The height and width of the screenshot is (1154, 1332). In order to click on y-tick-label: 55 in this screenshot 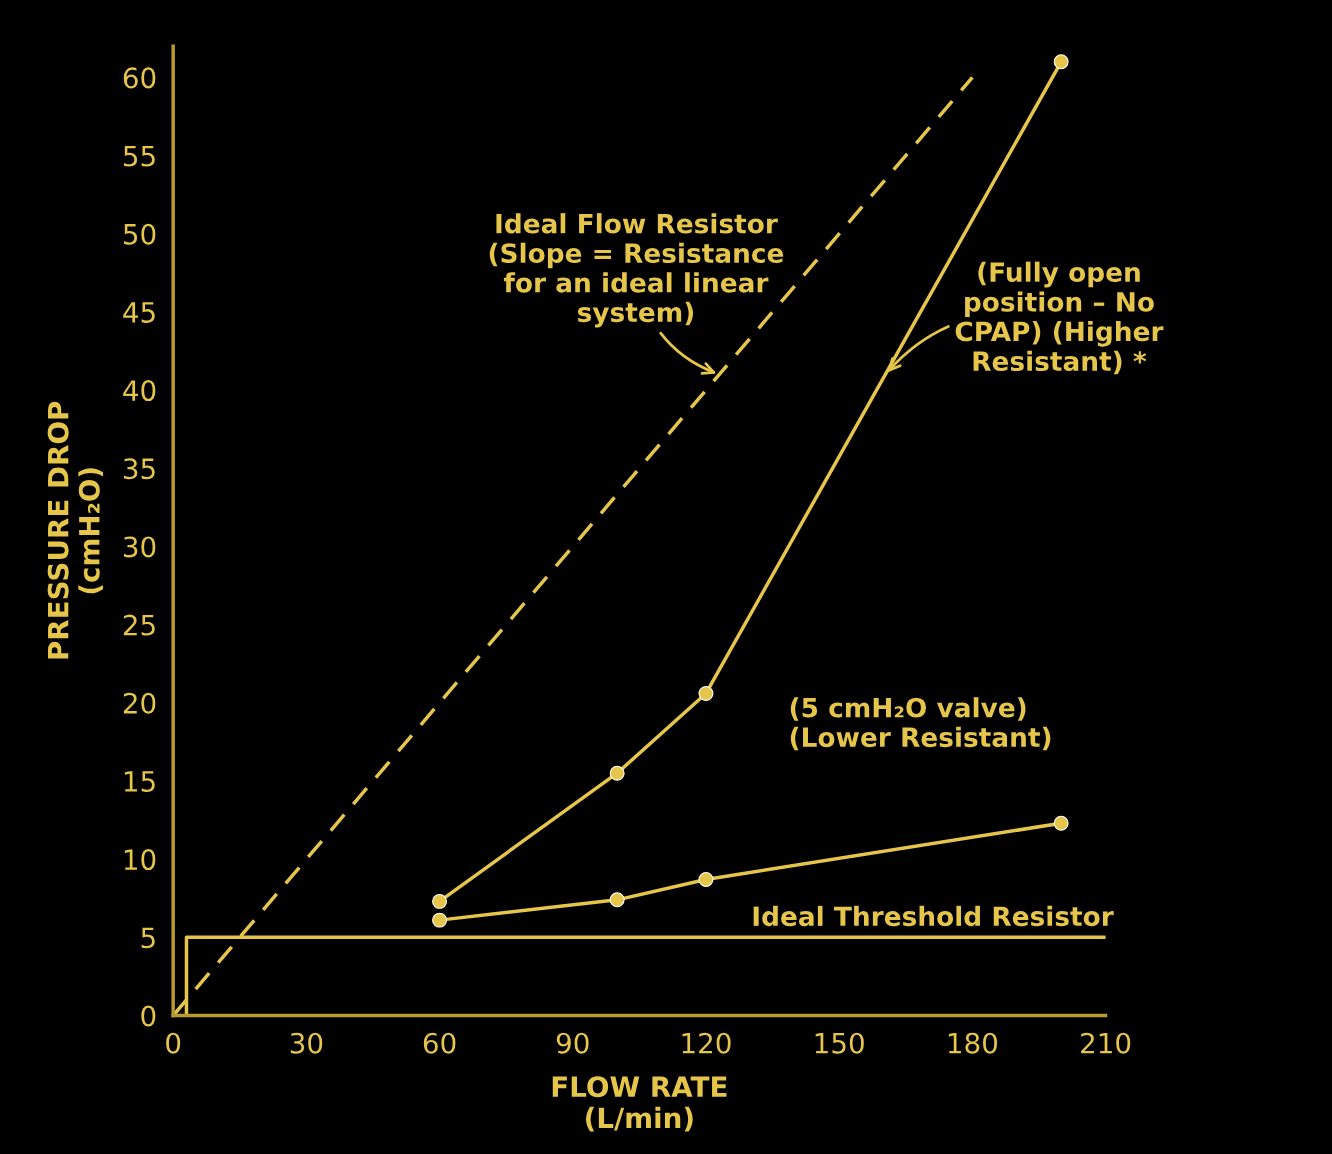, I will do `click(139, 156)`.